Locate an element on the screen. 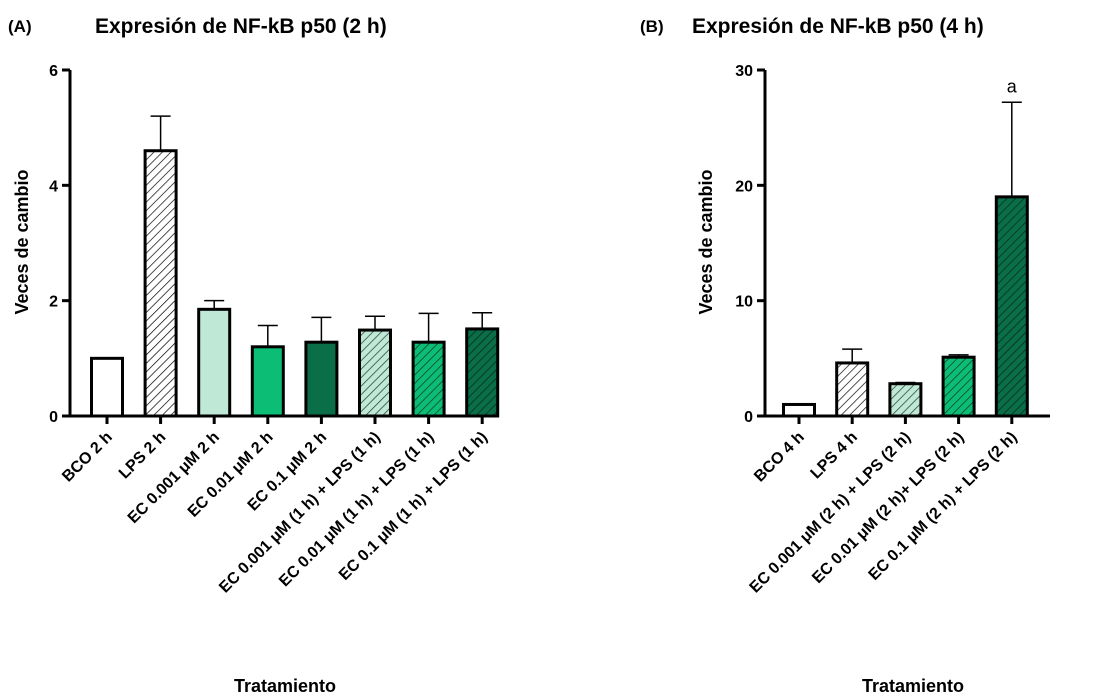 This screenshot has width=1102, height=698. y-tick-label: 2 is located at coordinates (53, 302).